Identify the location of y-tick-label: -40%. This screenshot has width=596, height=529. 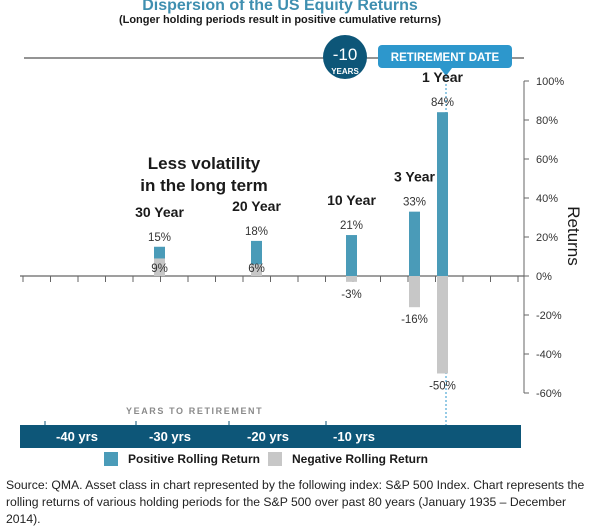
(549, 355).